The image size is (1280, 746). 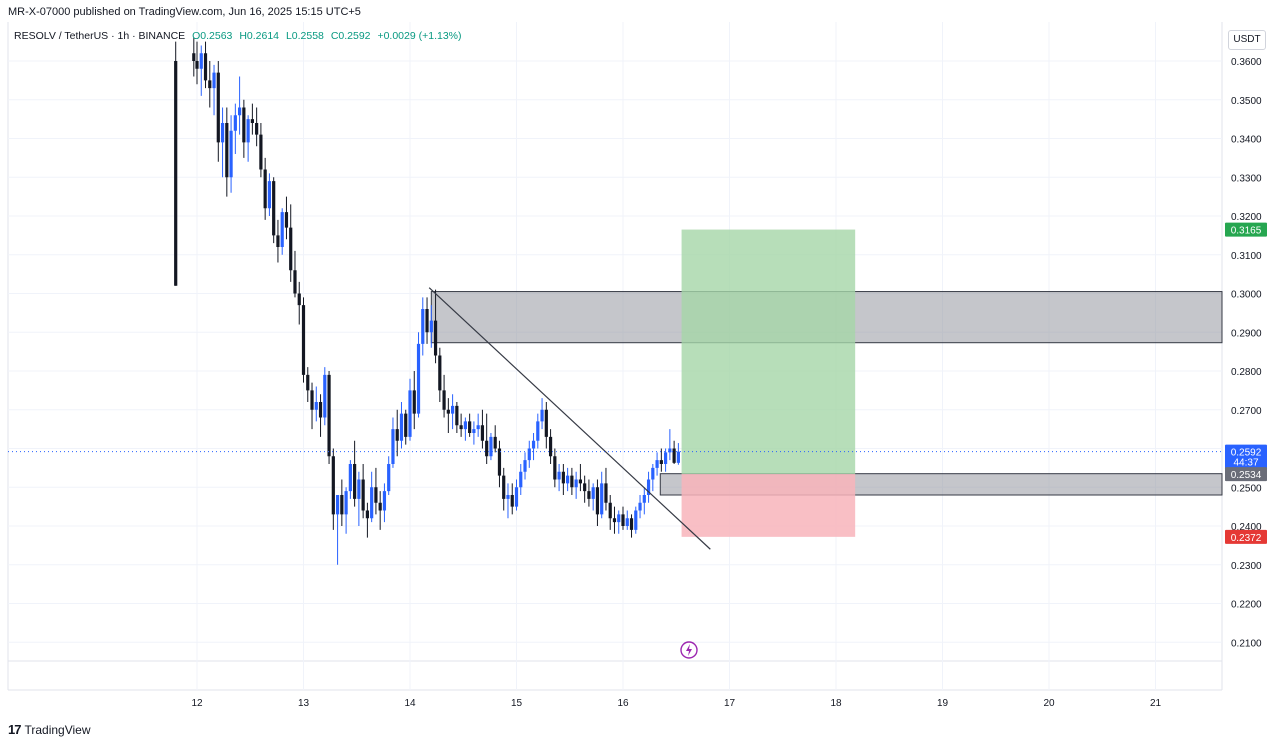 What do you see at coordinates (350, 36) in the screenshot?
I see `close-value: C0.2592` at bounding box center [350, 36].